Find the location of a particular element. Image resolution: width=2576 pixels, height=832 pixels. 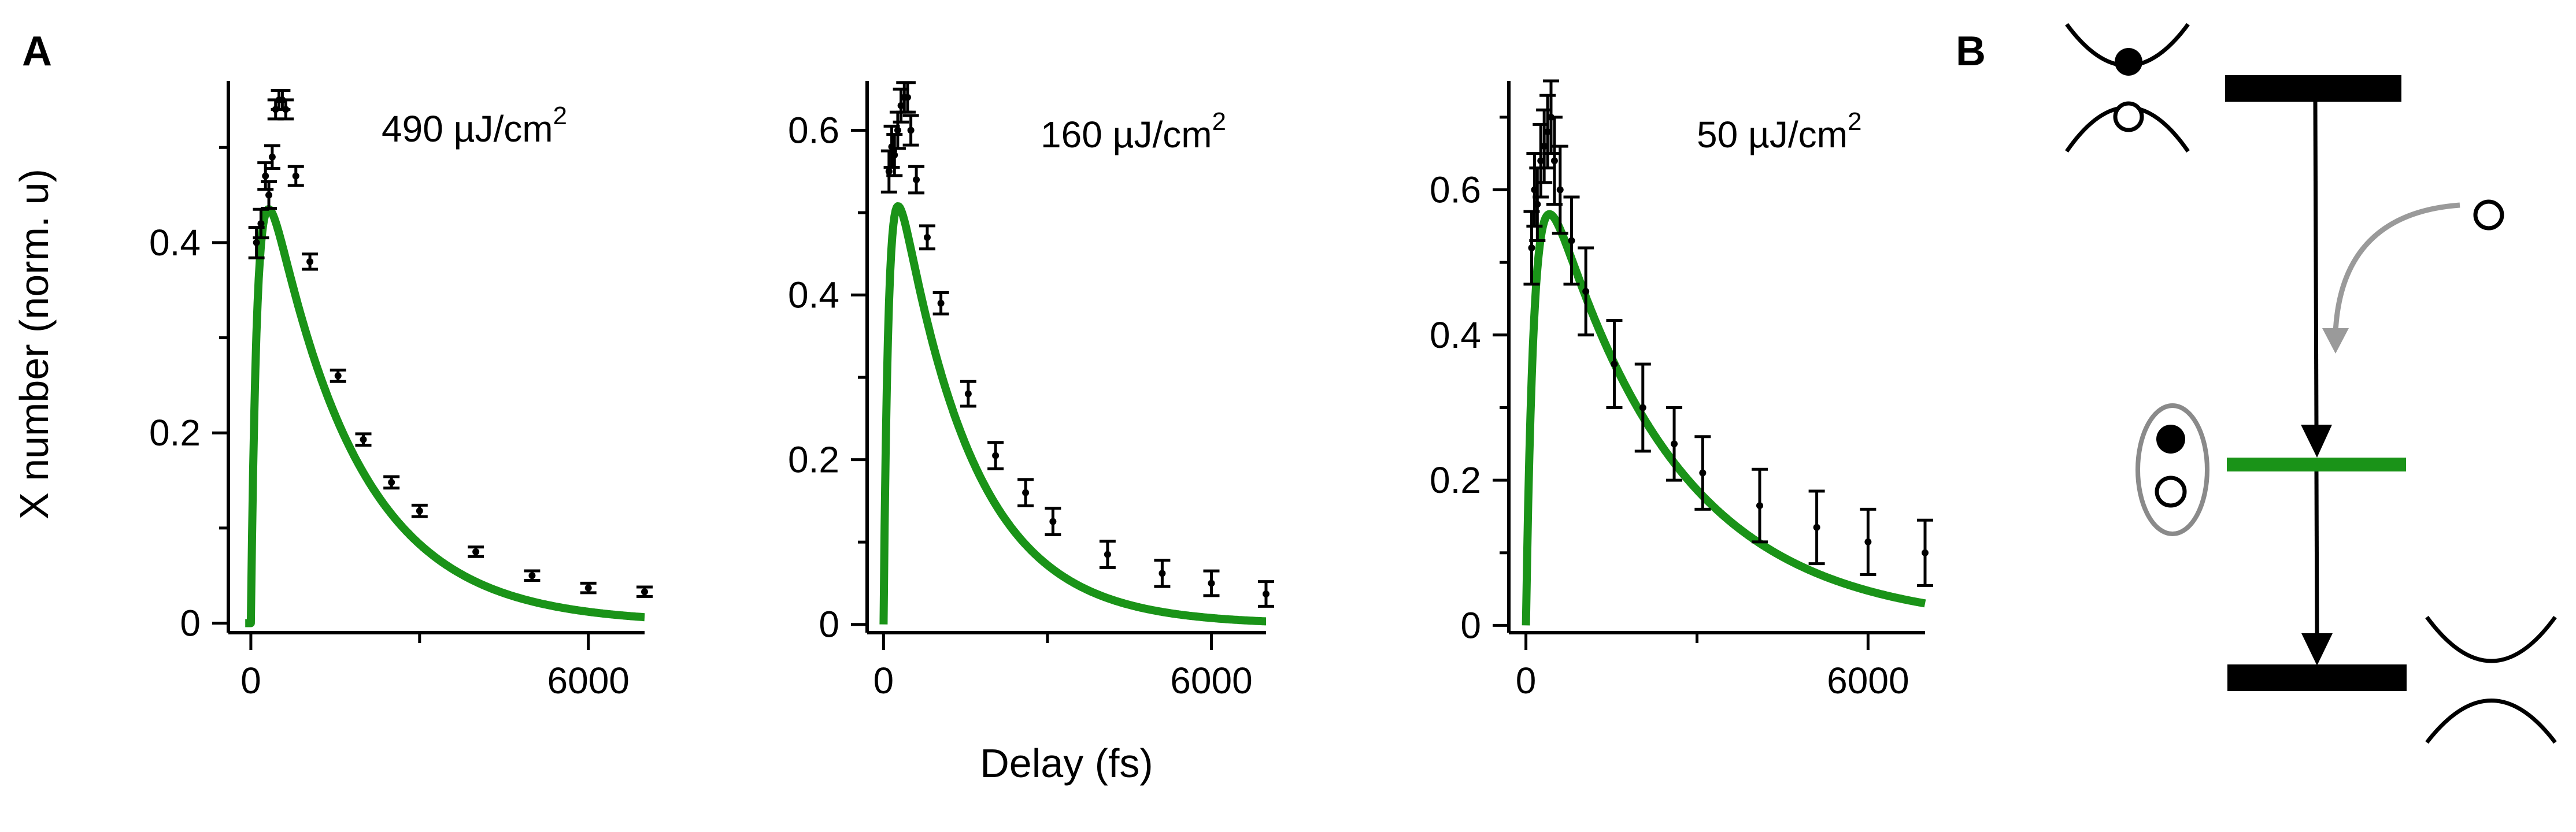

x-axis-label: Delay (fs) is located at coordinates (1066, 763).